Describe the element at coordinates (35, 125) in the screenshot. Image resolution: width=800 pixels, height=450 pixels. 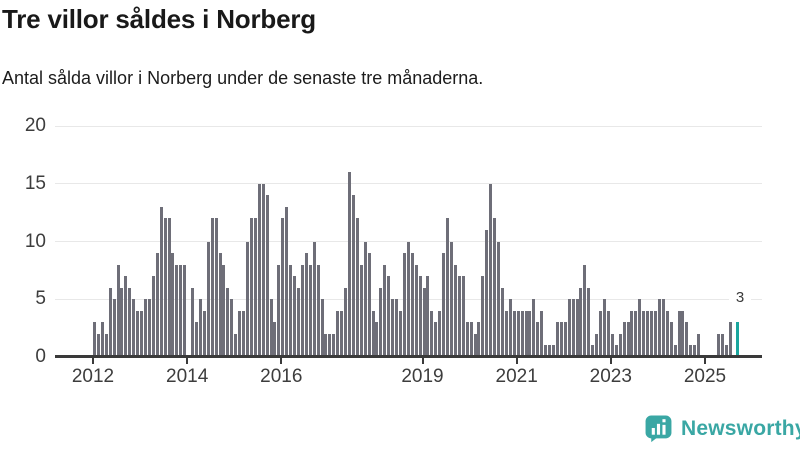
I see `y-axis-tick-label: 20` at that location.